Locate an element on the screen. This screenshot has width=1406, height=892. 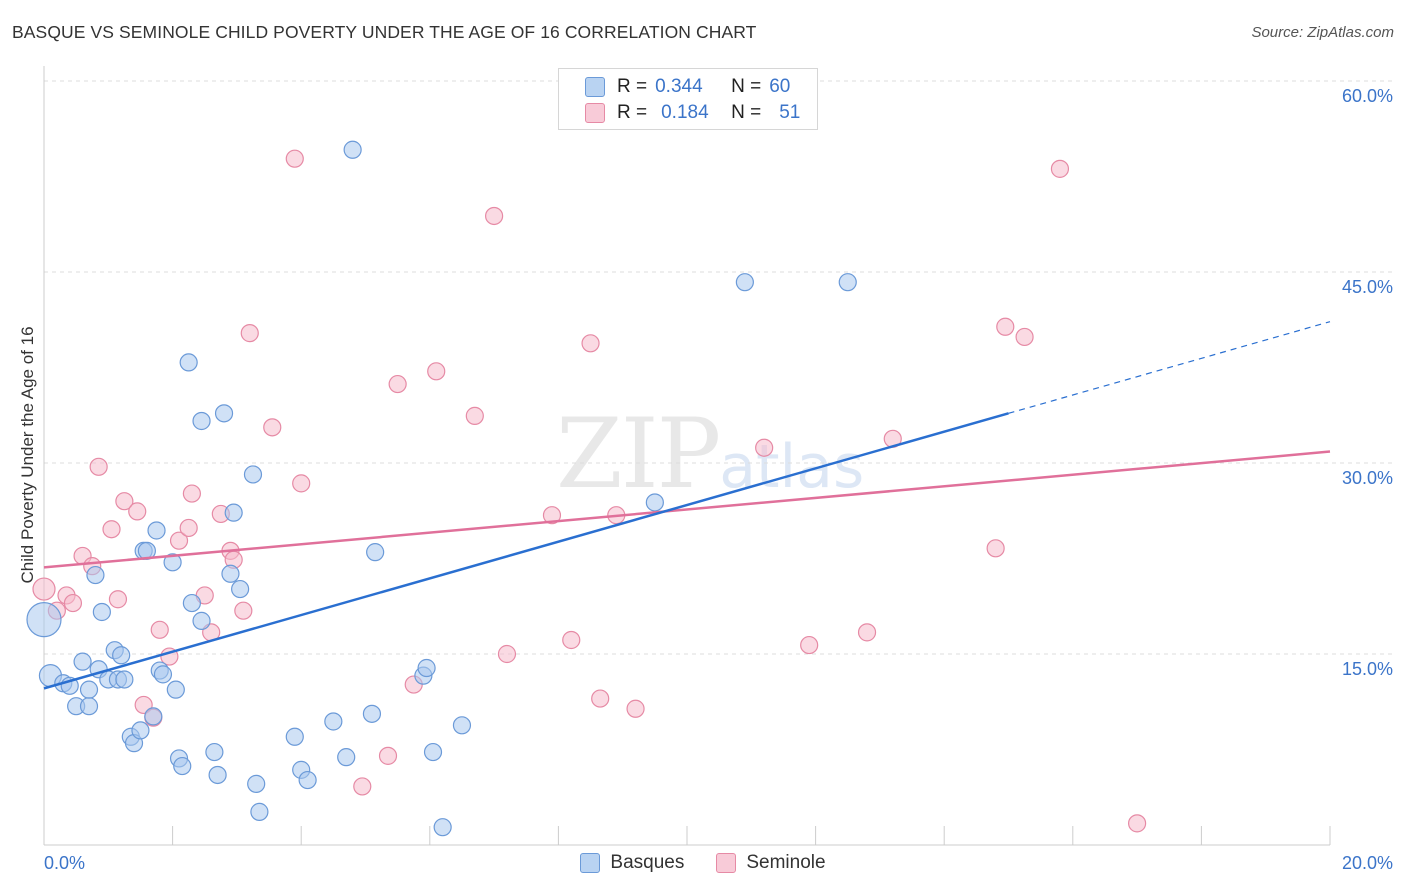
seminole-n-label: N = is located at coordinates (746, 112).